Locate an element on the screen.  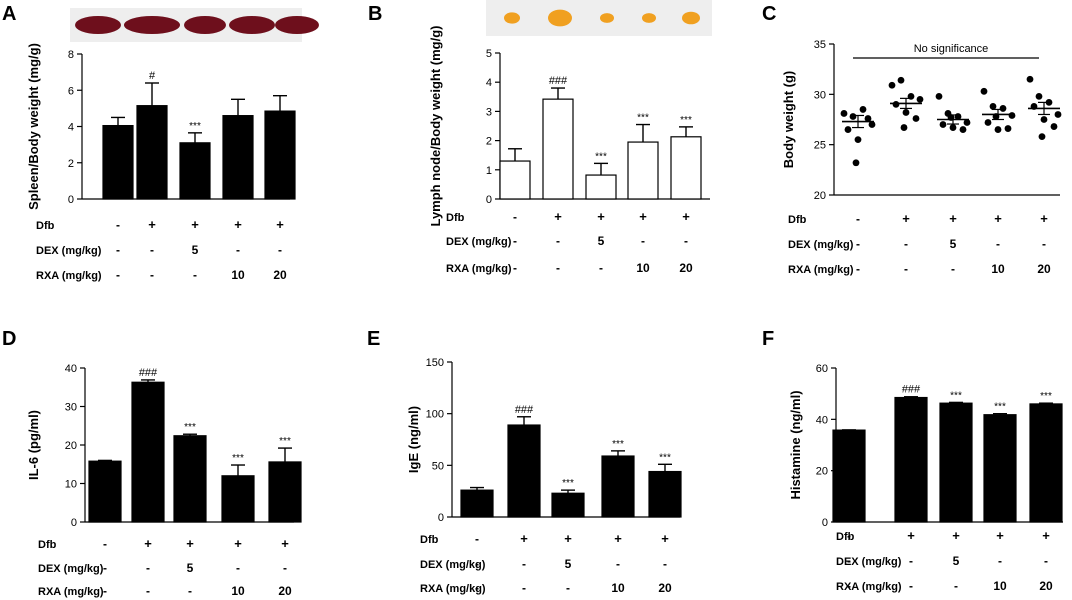
panel-letter: C is located at coordinates (769, 14).